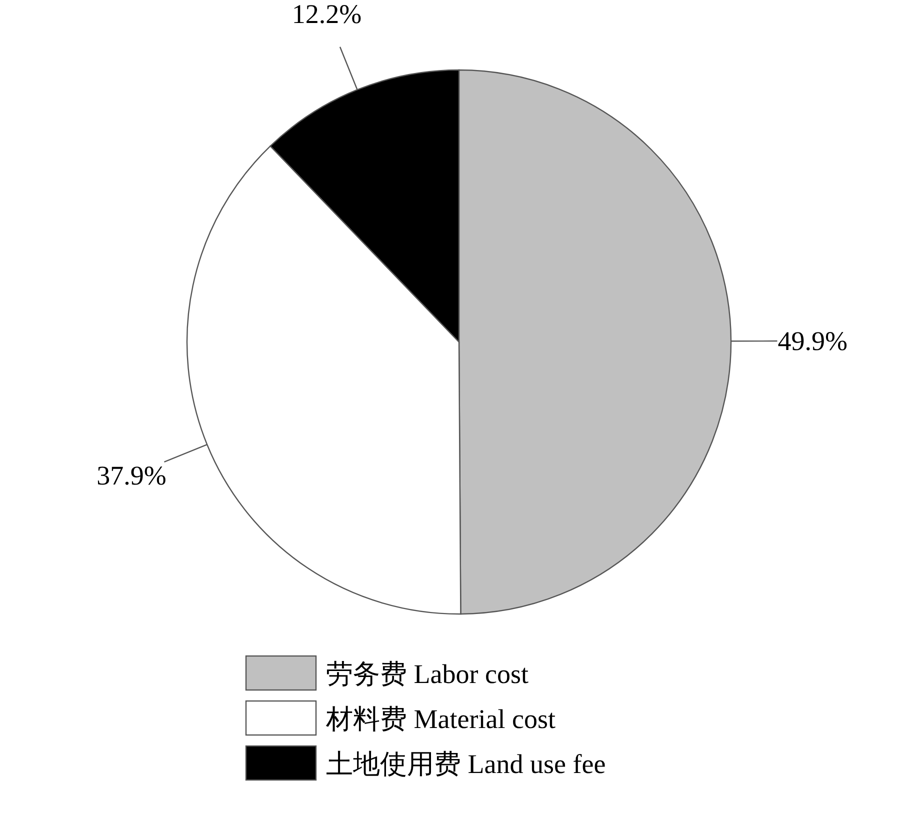 The image size is (910, 815). I want to click on data-label: 37.9%, so click(131, 475).